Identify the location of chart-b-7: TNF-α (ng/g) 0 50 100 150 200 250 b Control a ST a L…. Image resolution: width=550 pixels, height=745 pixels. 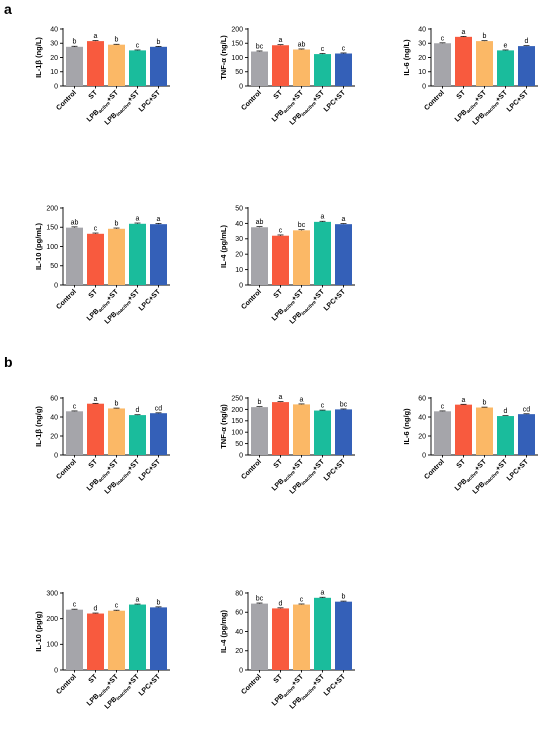
(287, 445).